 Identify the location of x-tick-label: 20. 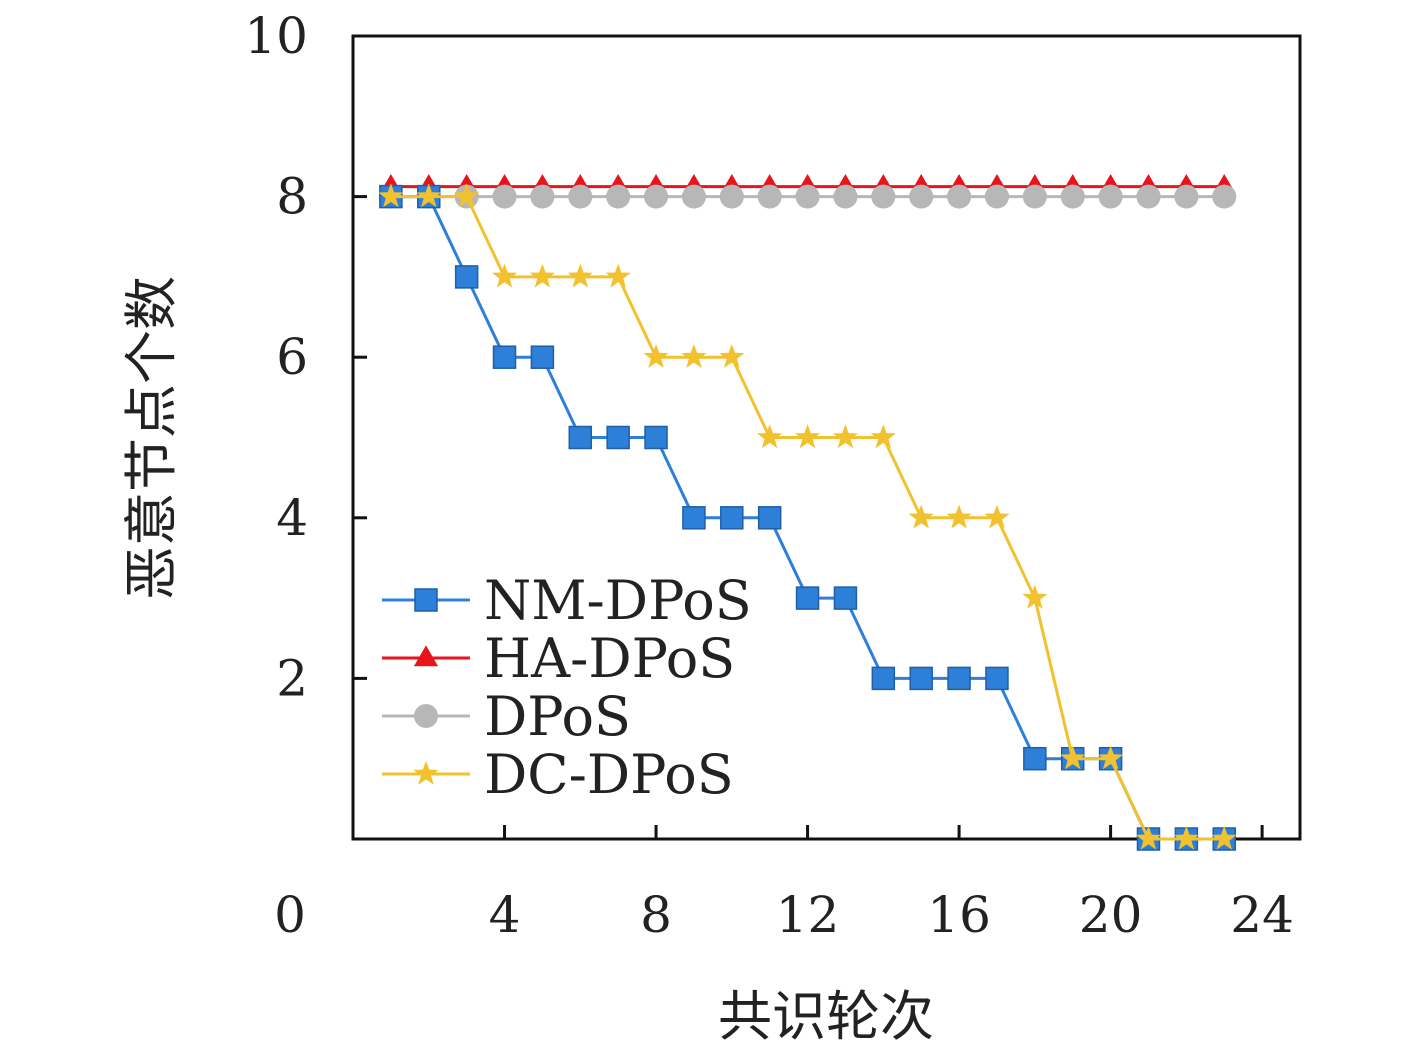
(1111, 915).